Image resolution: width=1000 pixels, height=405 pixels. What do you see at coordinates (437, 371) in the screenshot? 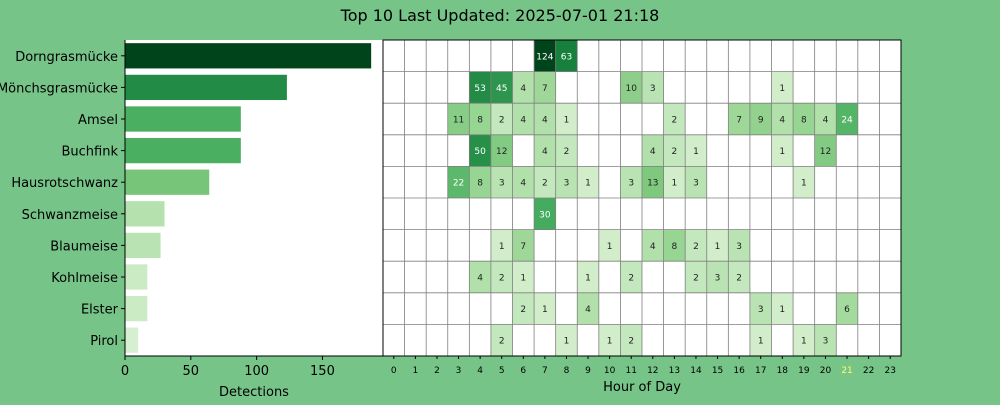
I see `hour-tick-label: 2` at bounding box center [437, 371].